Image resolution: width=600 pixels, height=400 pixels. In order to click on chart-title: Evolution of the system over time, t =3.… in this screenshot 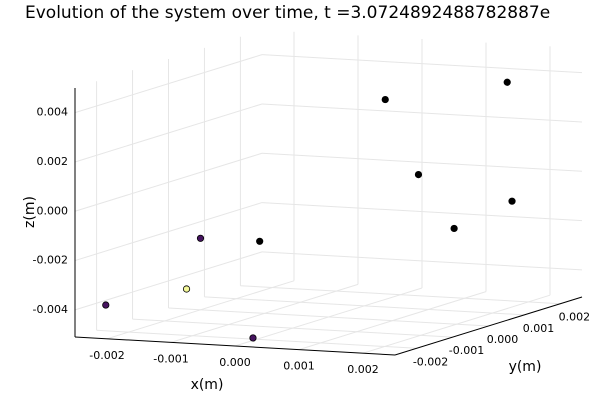, I will do `click(287, 13)`.